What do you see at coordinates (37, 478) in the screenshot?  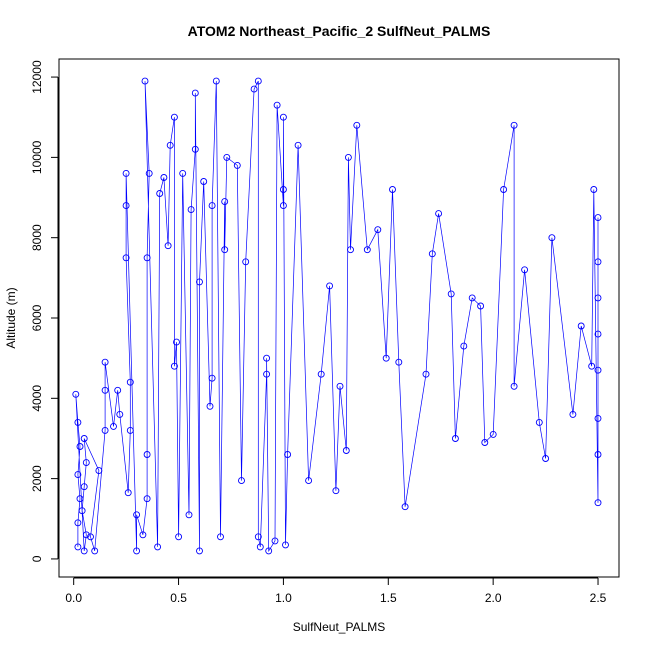 I see `y-tick-label: 2000` at bounding box center [37, 478].